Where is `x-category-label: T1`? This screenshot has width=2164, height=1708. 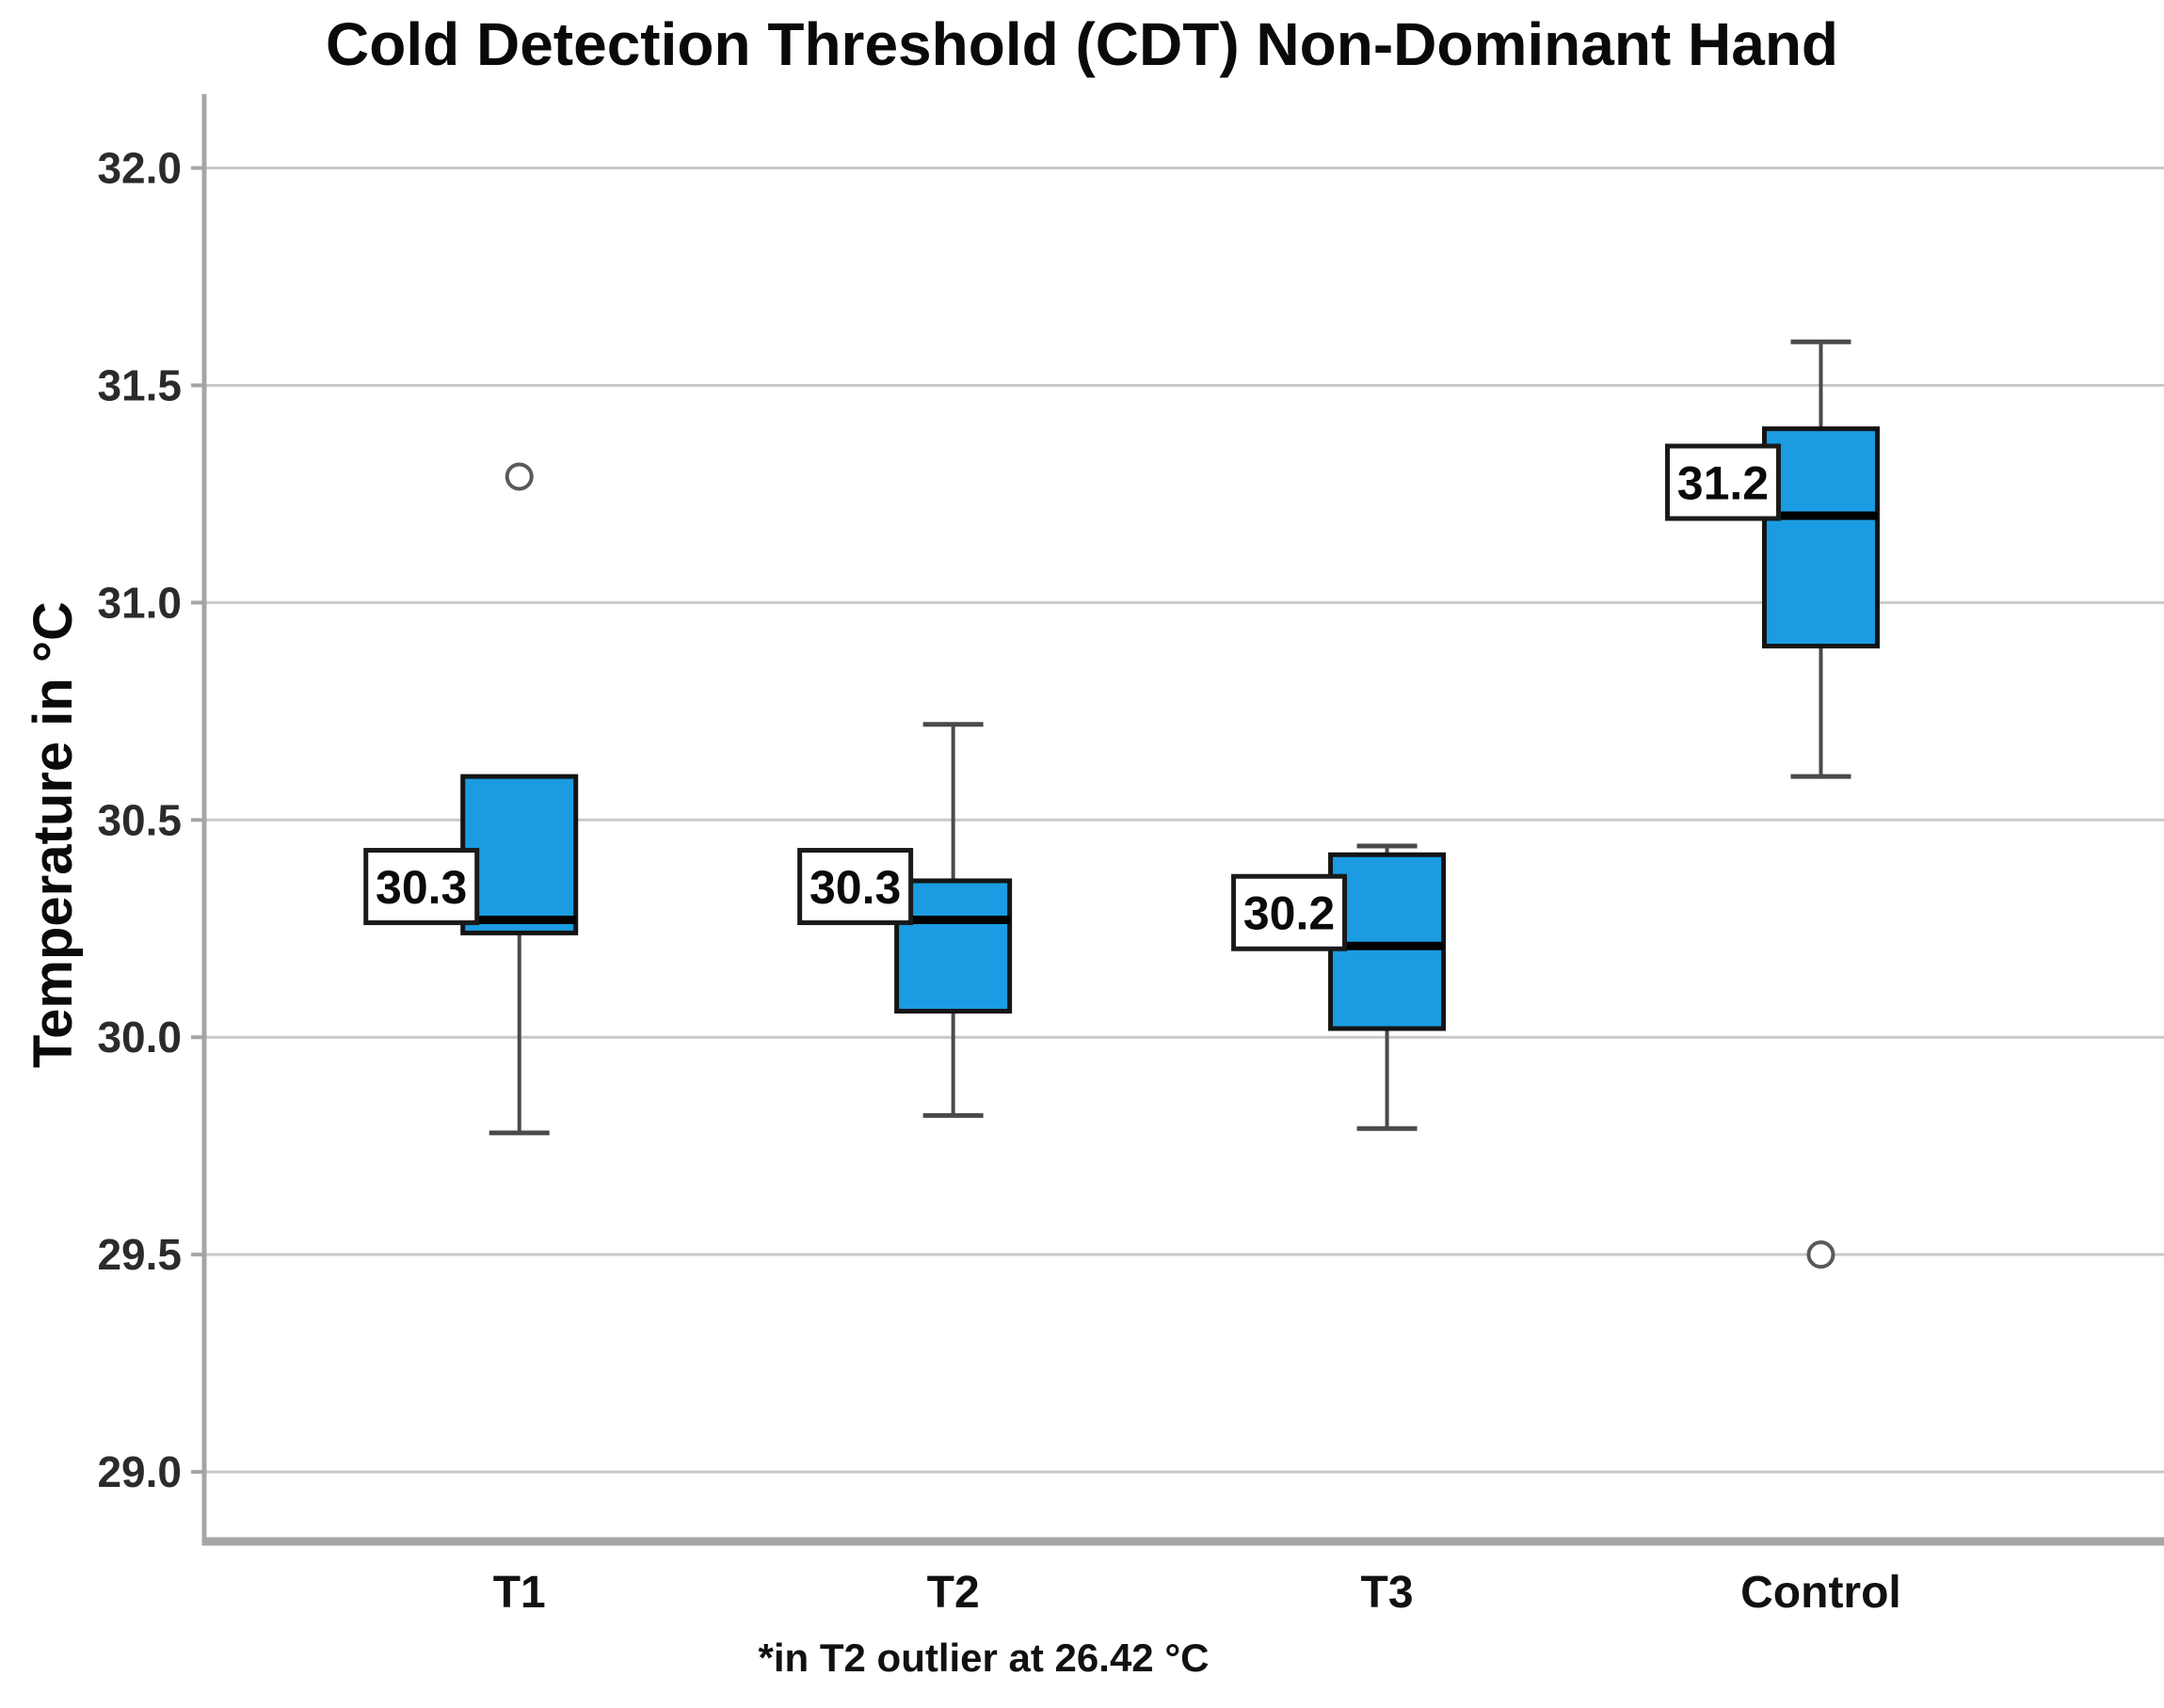
x-category-label: T1 is located at coordinates (519, 1593).